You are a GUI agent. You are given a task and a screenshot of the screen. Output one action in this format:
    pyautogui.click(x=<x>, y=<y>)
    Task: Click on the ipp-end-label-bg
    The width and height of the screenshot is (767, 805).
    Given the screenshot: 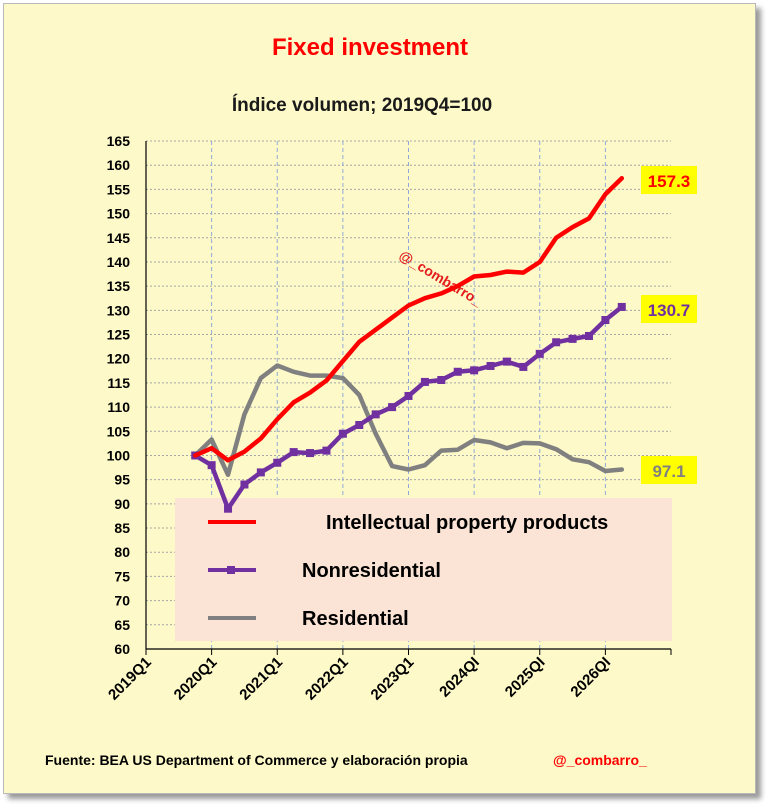 What is the action you would take?
    pyautogui.click(x=669, y=180)
    